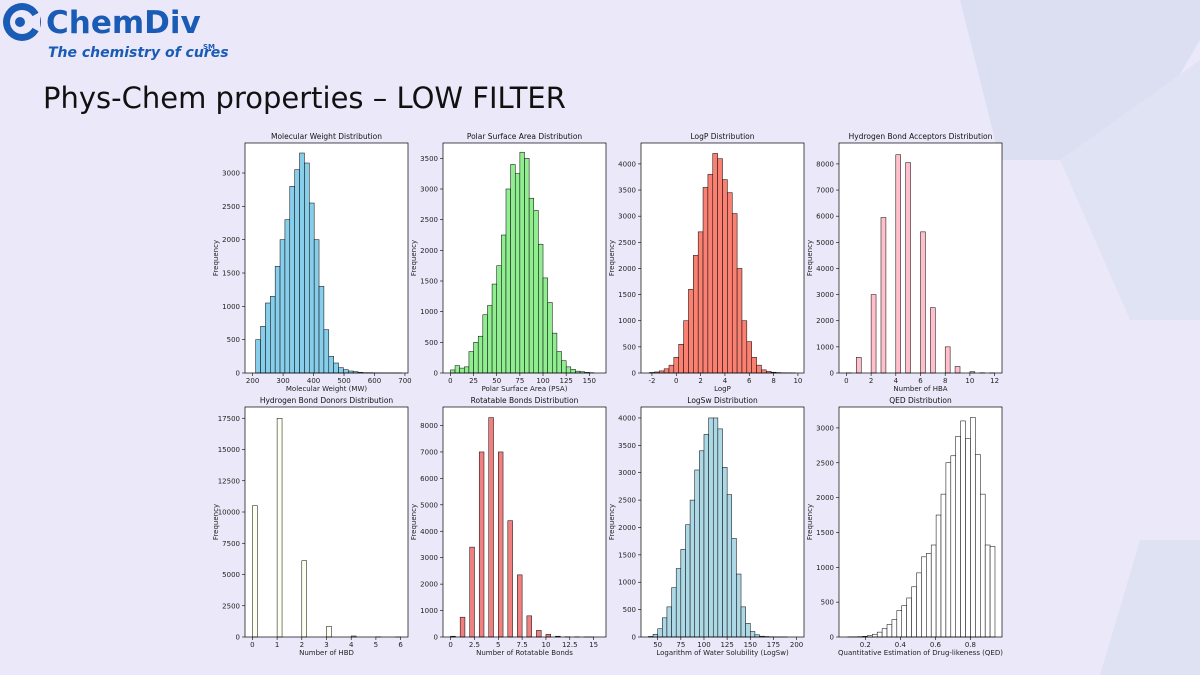 The height and width of the screenshot is (675, 1200). I want to click on x-tick-label: 500, so click(343, 381).